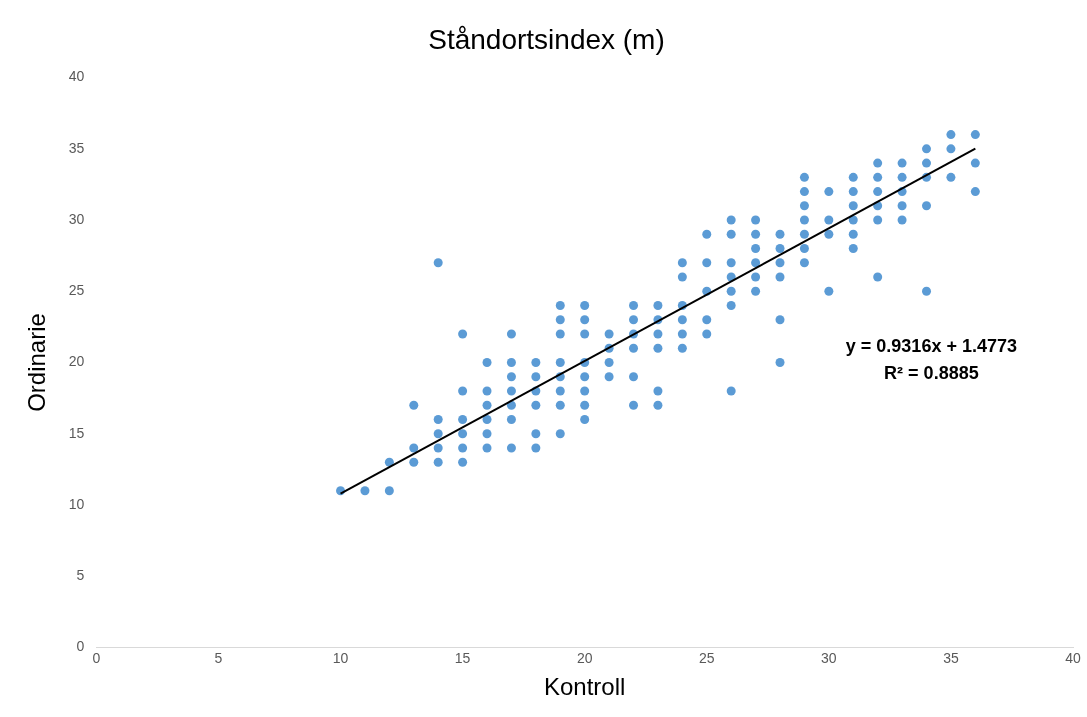 This screenshot has height=717, width=1087. Describe the element at coordinates (76, 76) in the screenshot. I see `y-tick-label: 40` at that location.